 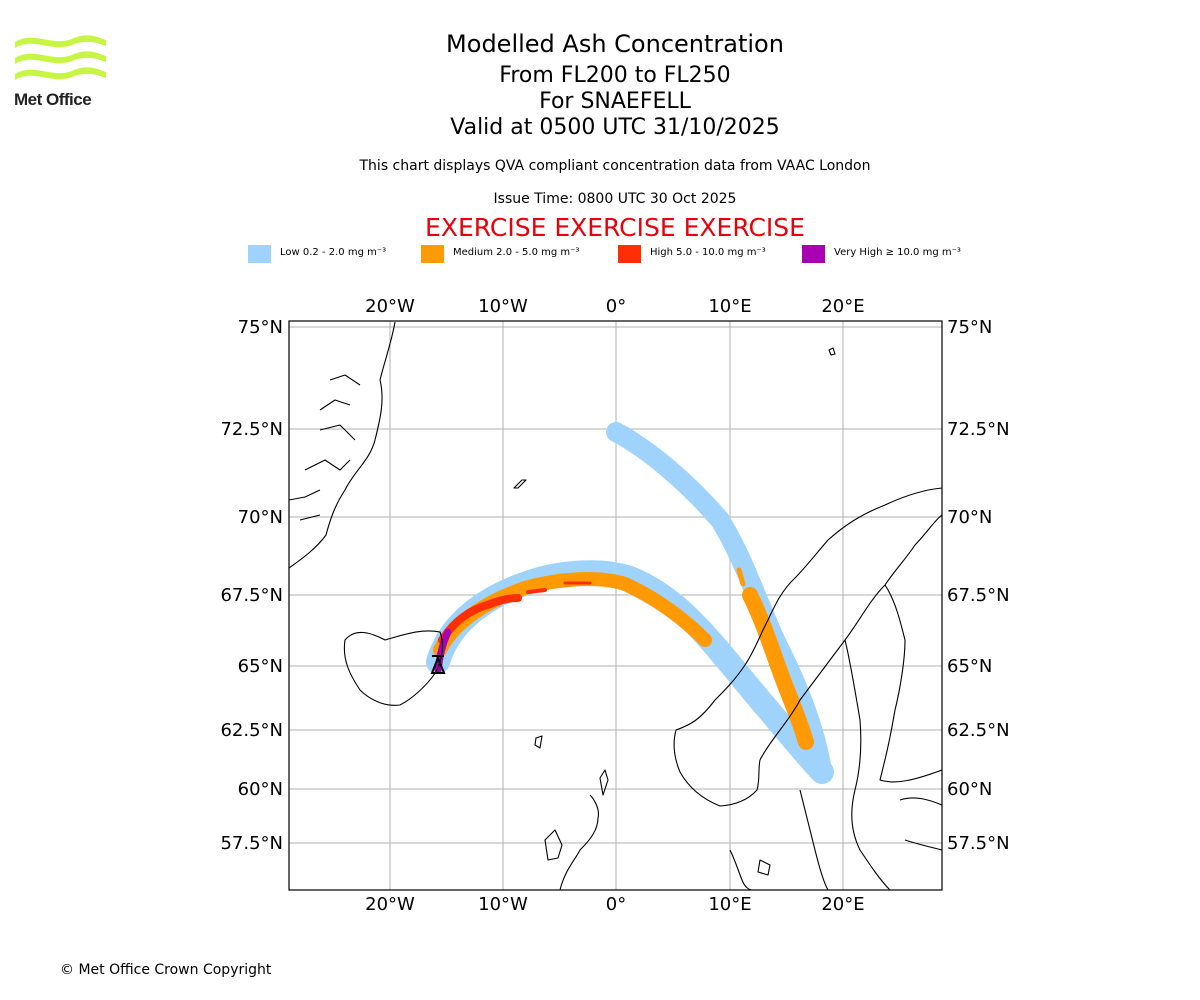 What do you see at coordinates (623, 658) in the screenshot?
I see `ash-medium-concentration` at bounding box center [623, 658].